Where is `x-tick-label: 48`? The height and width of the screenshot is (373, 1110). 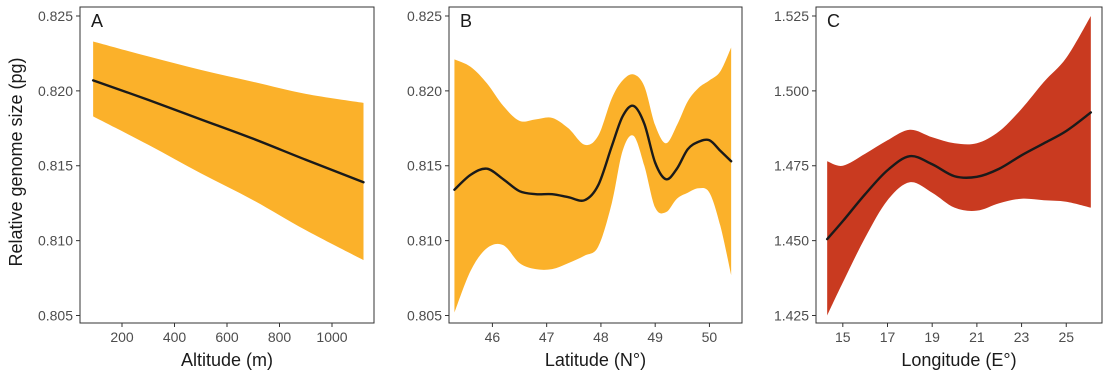 x-tick-label: 48 is located at coordinates (601, 337).